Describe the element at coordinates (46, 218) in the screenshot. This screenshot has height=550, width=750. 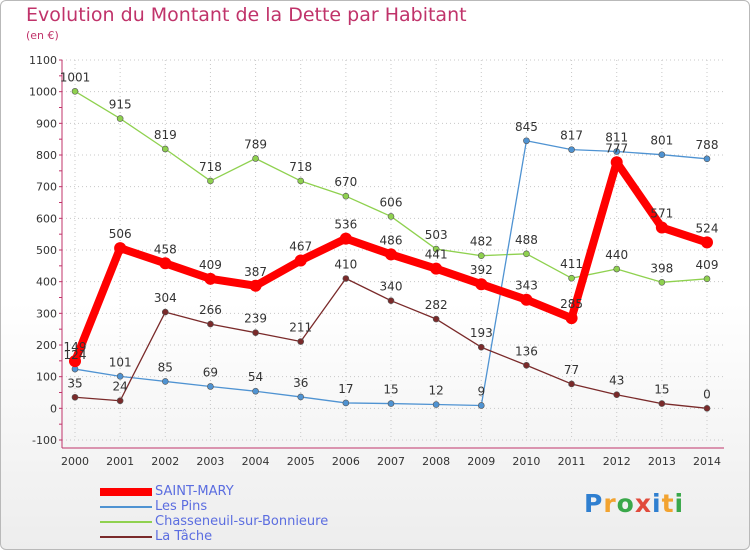
I see `y-tick-label: 600` at that location.